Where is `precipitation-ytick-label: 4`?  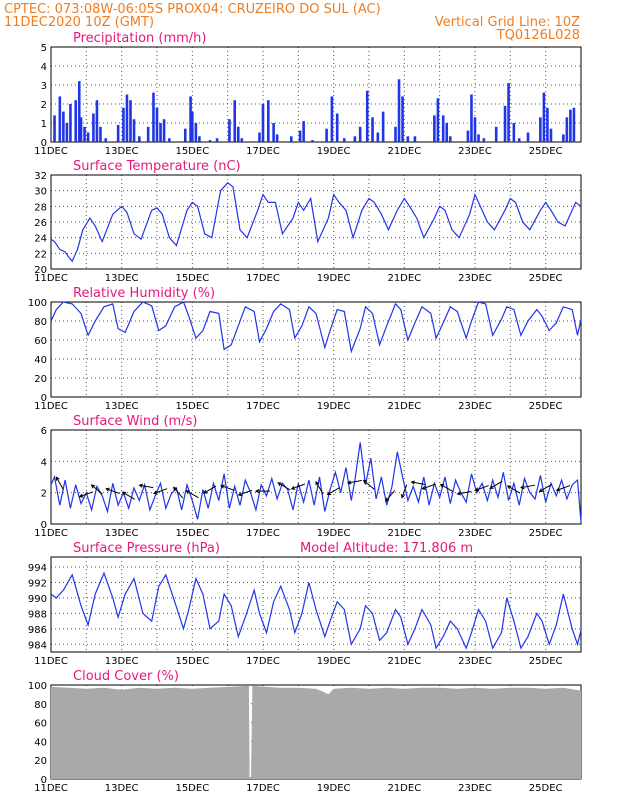 precipitation-ytick-label: 4 is located at coordinates (44, 67).